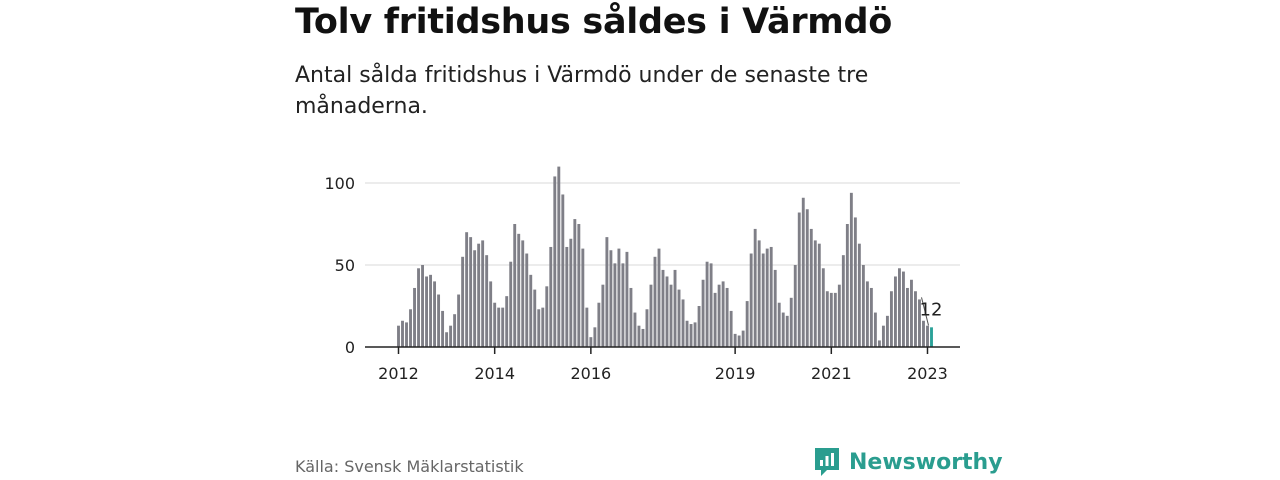 This screenshot has height=480, width=1280. I want to click on x-tick-label: 2021, so click(831, 373).